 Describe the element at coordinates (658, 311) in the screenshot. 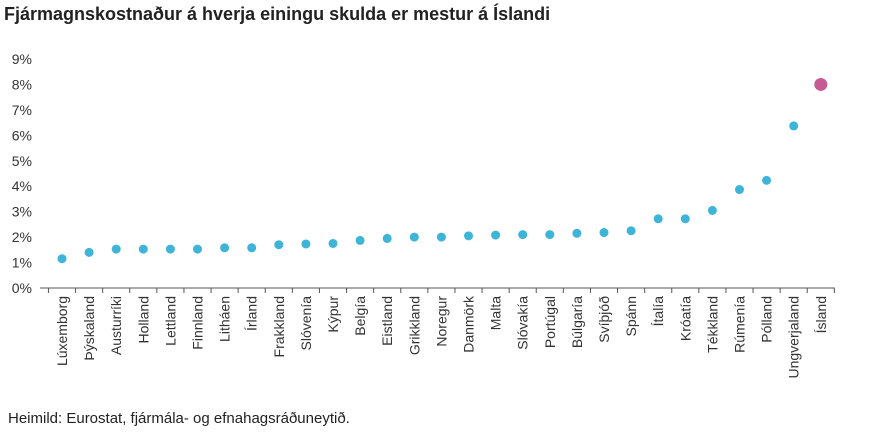

I see `x-tick-label: Ítalía` at that location.